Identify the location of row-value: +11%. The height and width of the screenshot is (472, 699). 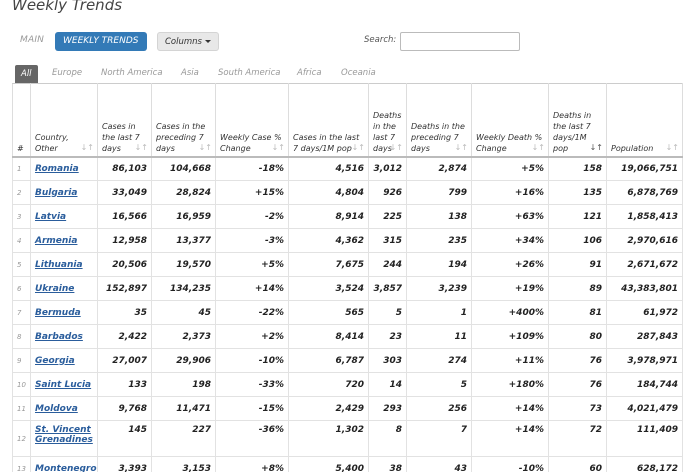
(510, 360).